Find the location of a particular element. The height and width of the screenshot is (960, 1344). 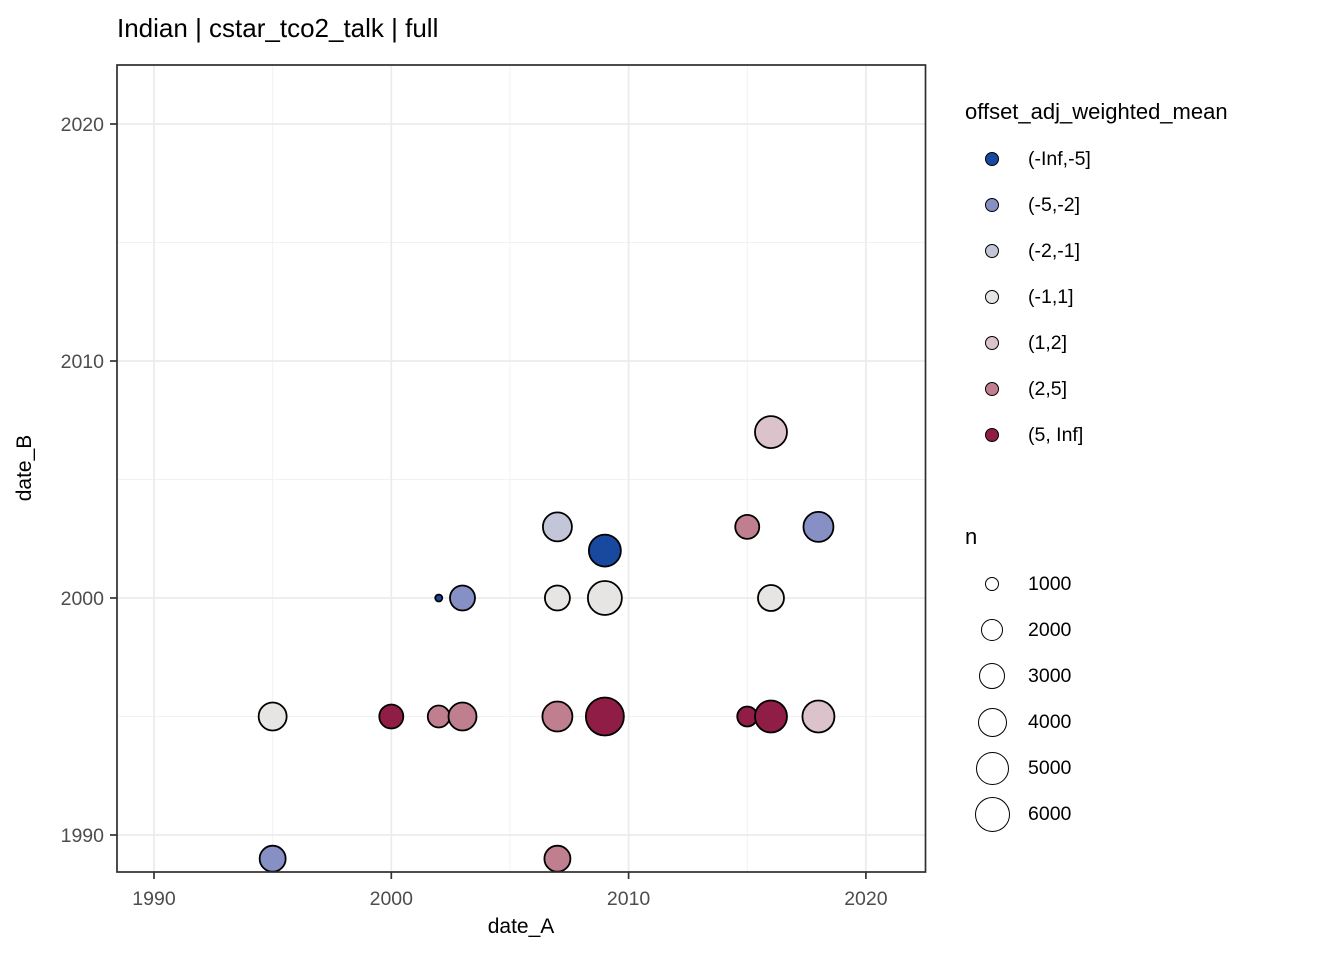

color-legend-item: (-1,1] is located at coordinates (1096, 297).